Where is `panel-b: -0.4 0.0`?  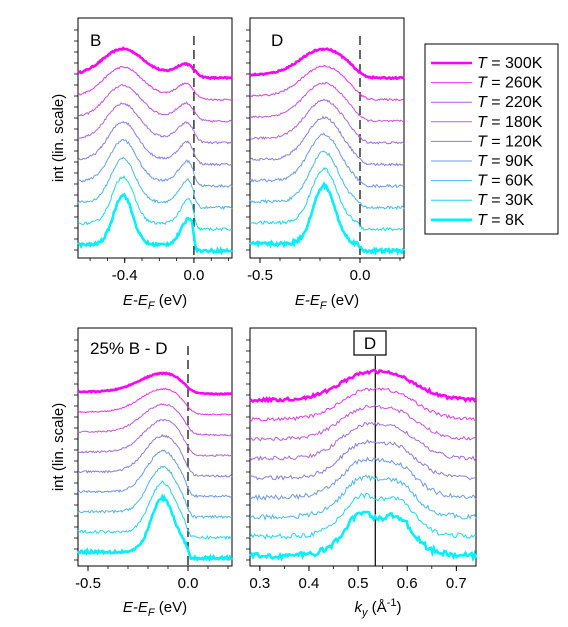 panel-b: -0.4 0.0 is located at coordinates (153, 156).